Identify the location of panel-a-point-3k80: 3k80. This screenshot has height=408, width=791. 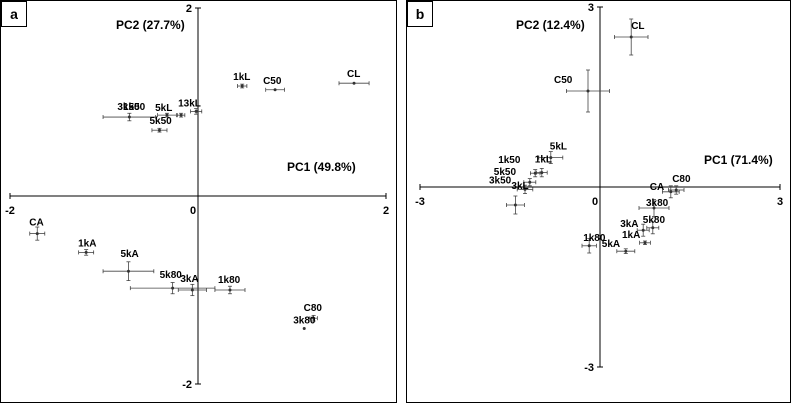
(304, 323).